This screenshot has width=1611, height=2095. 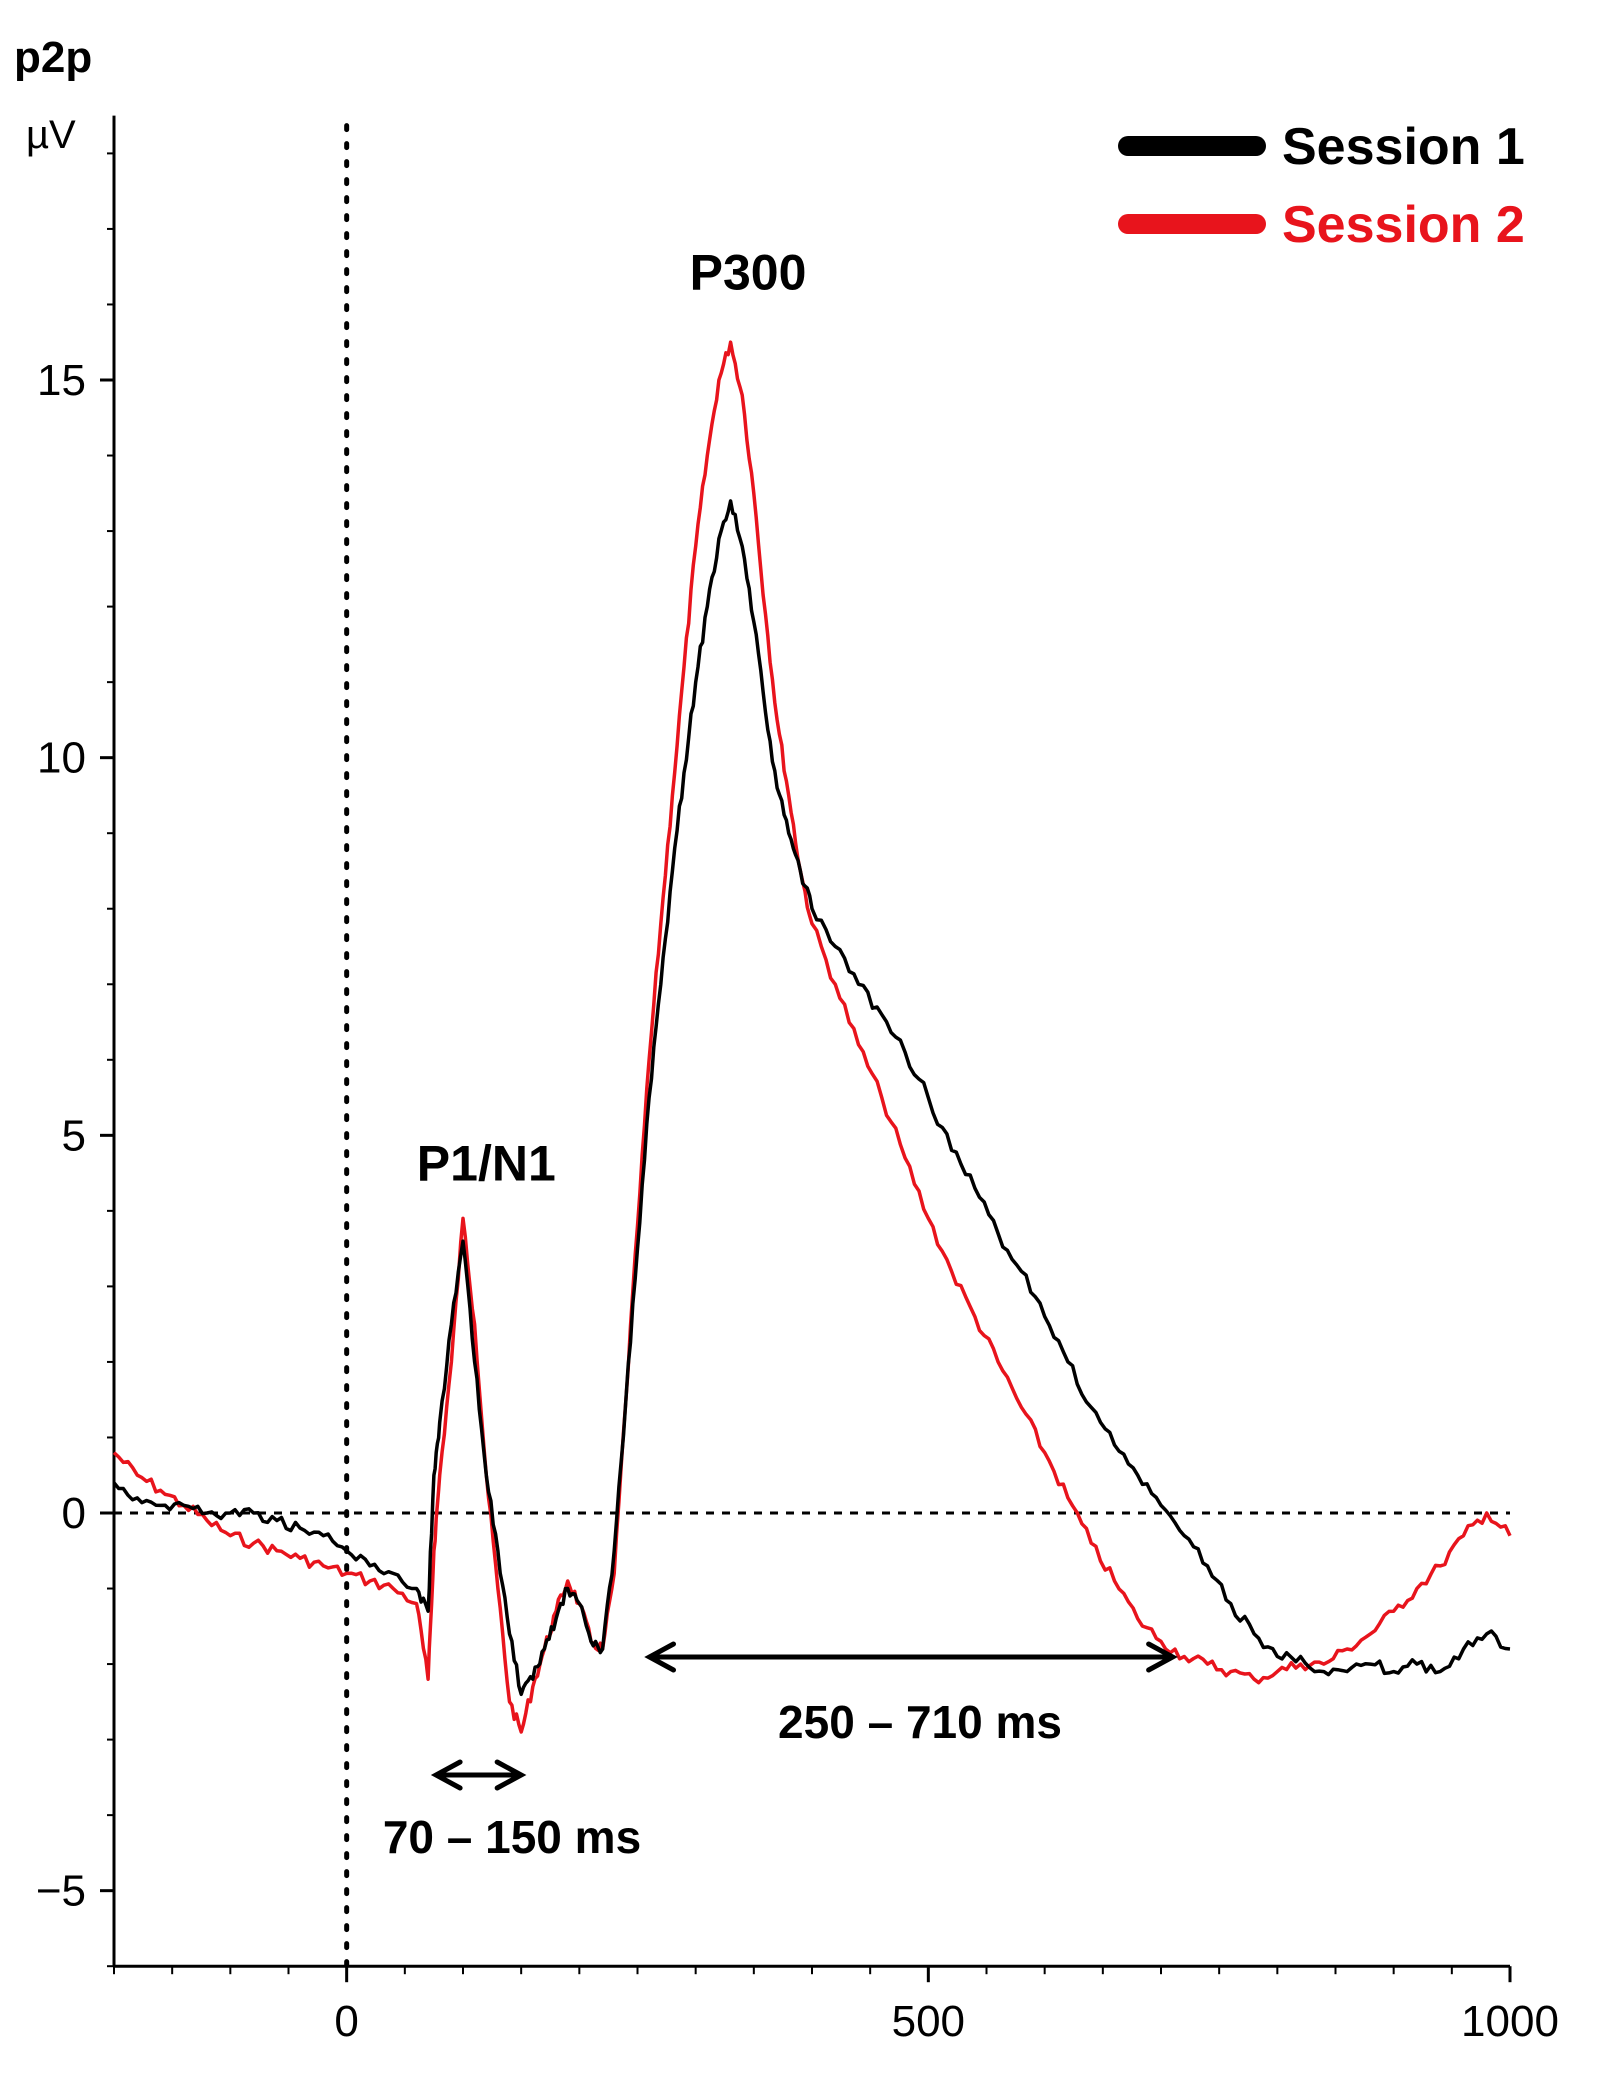 I want to click on chart-title: p2p, so click(x=53, y=57).